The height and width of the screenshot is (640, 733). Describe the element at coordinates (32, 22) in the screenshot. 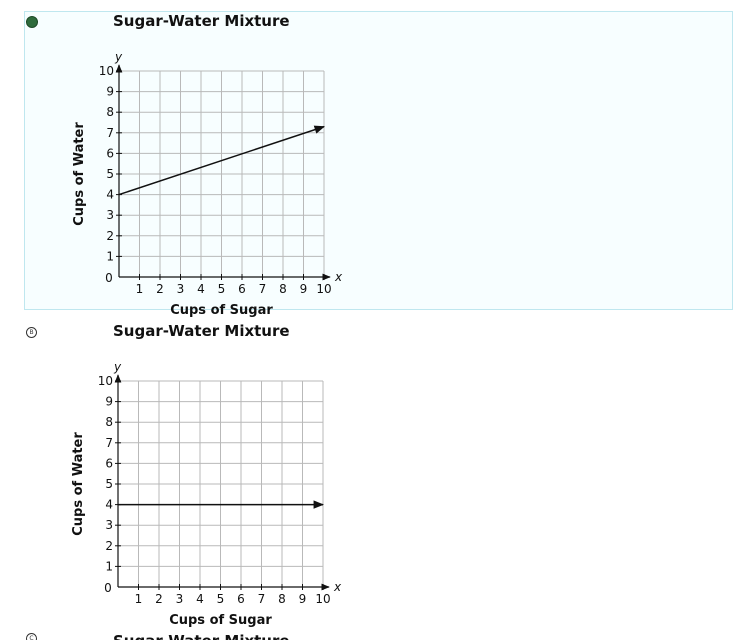

I see `radio-button-selected-icon` at that location.